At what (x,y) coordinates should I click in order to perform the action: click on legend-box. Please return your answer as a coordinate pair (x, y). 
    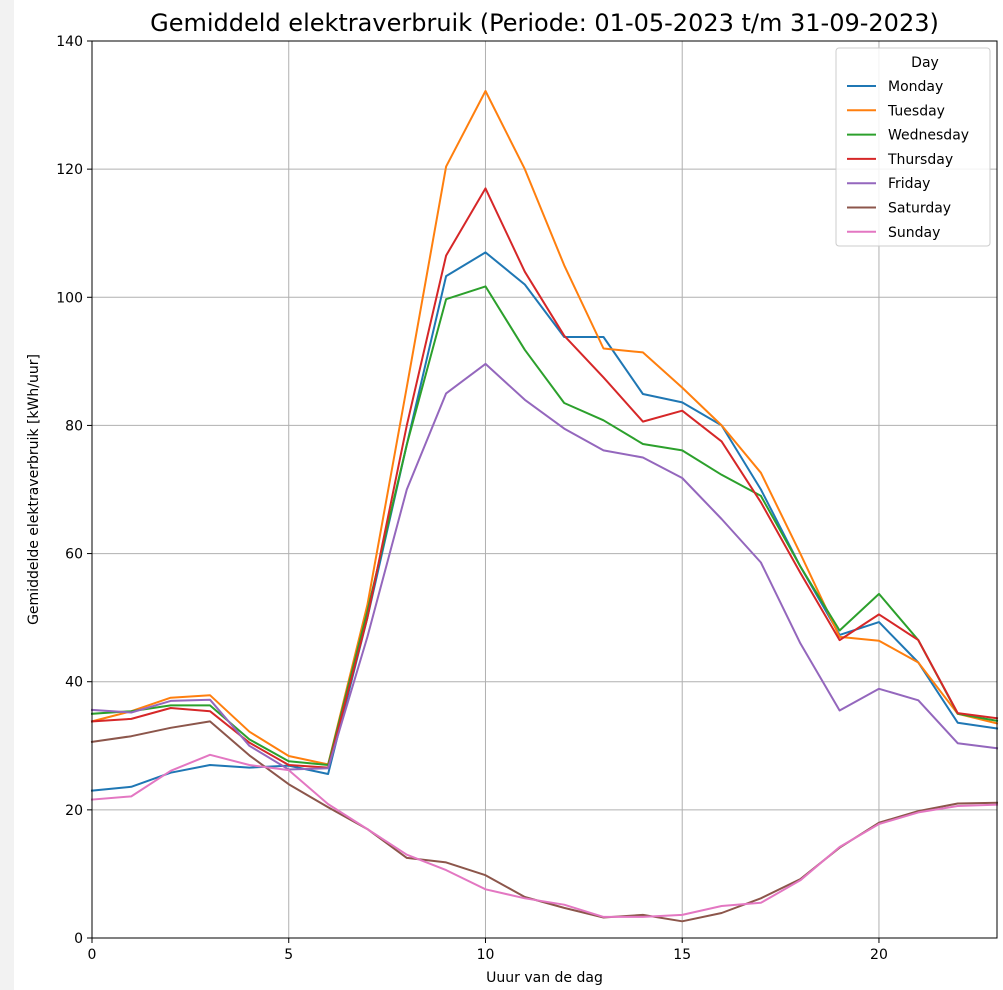
    Looking at the image, I should click on (913, 147).